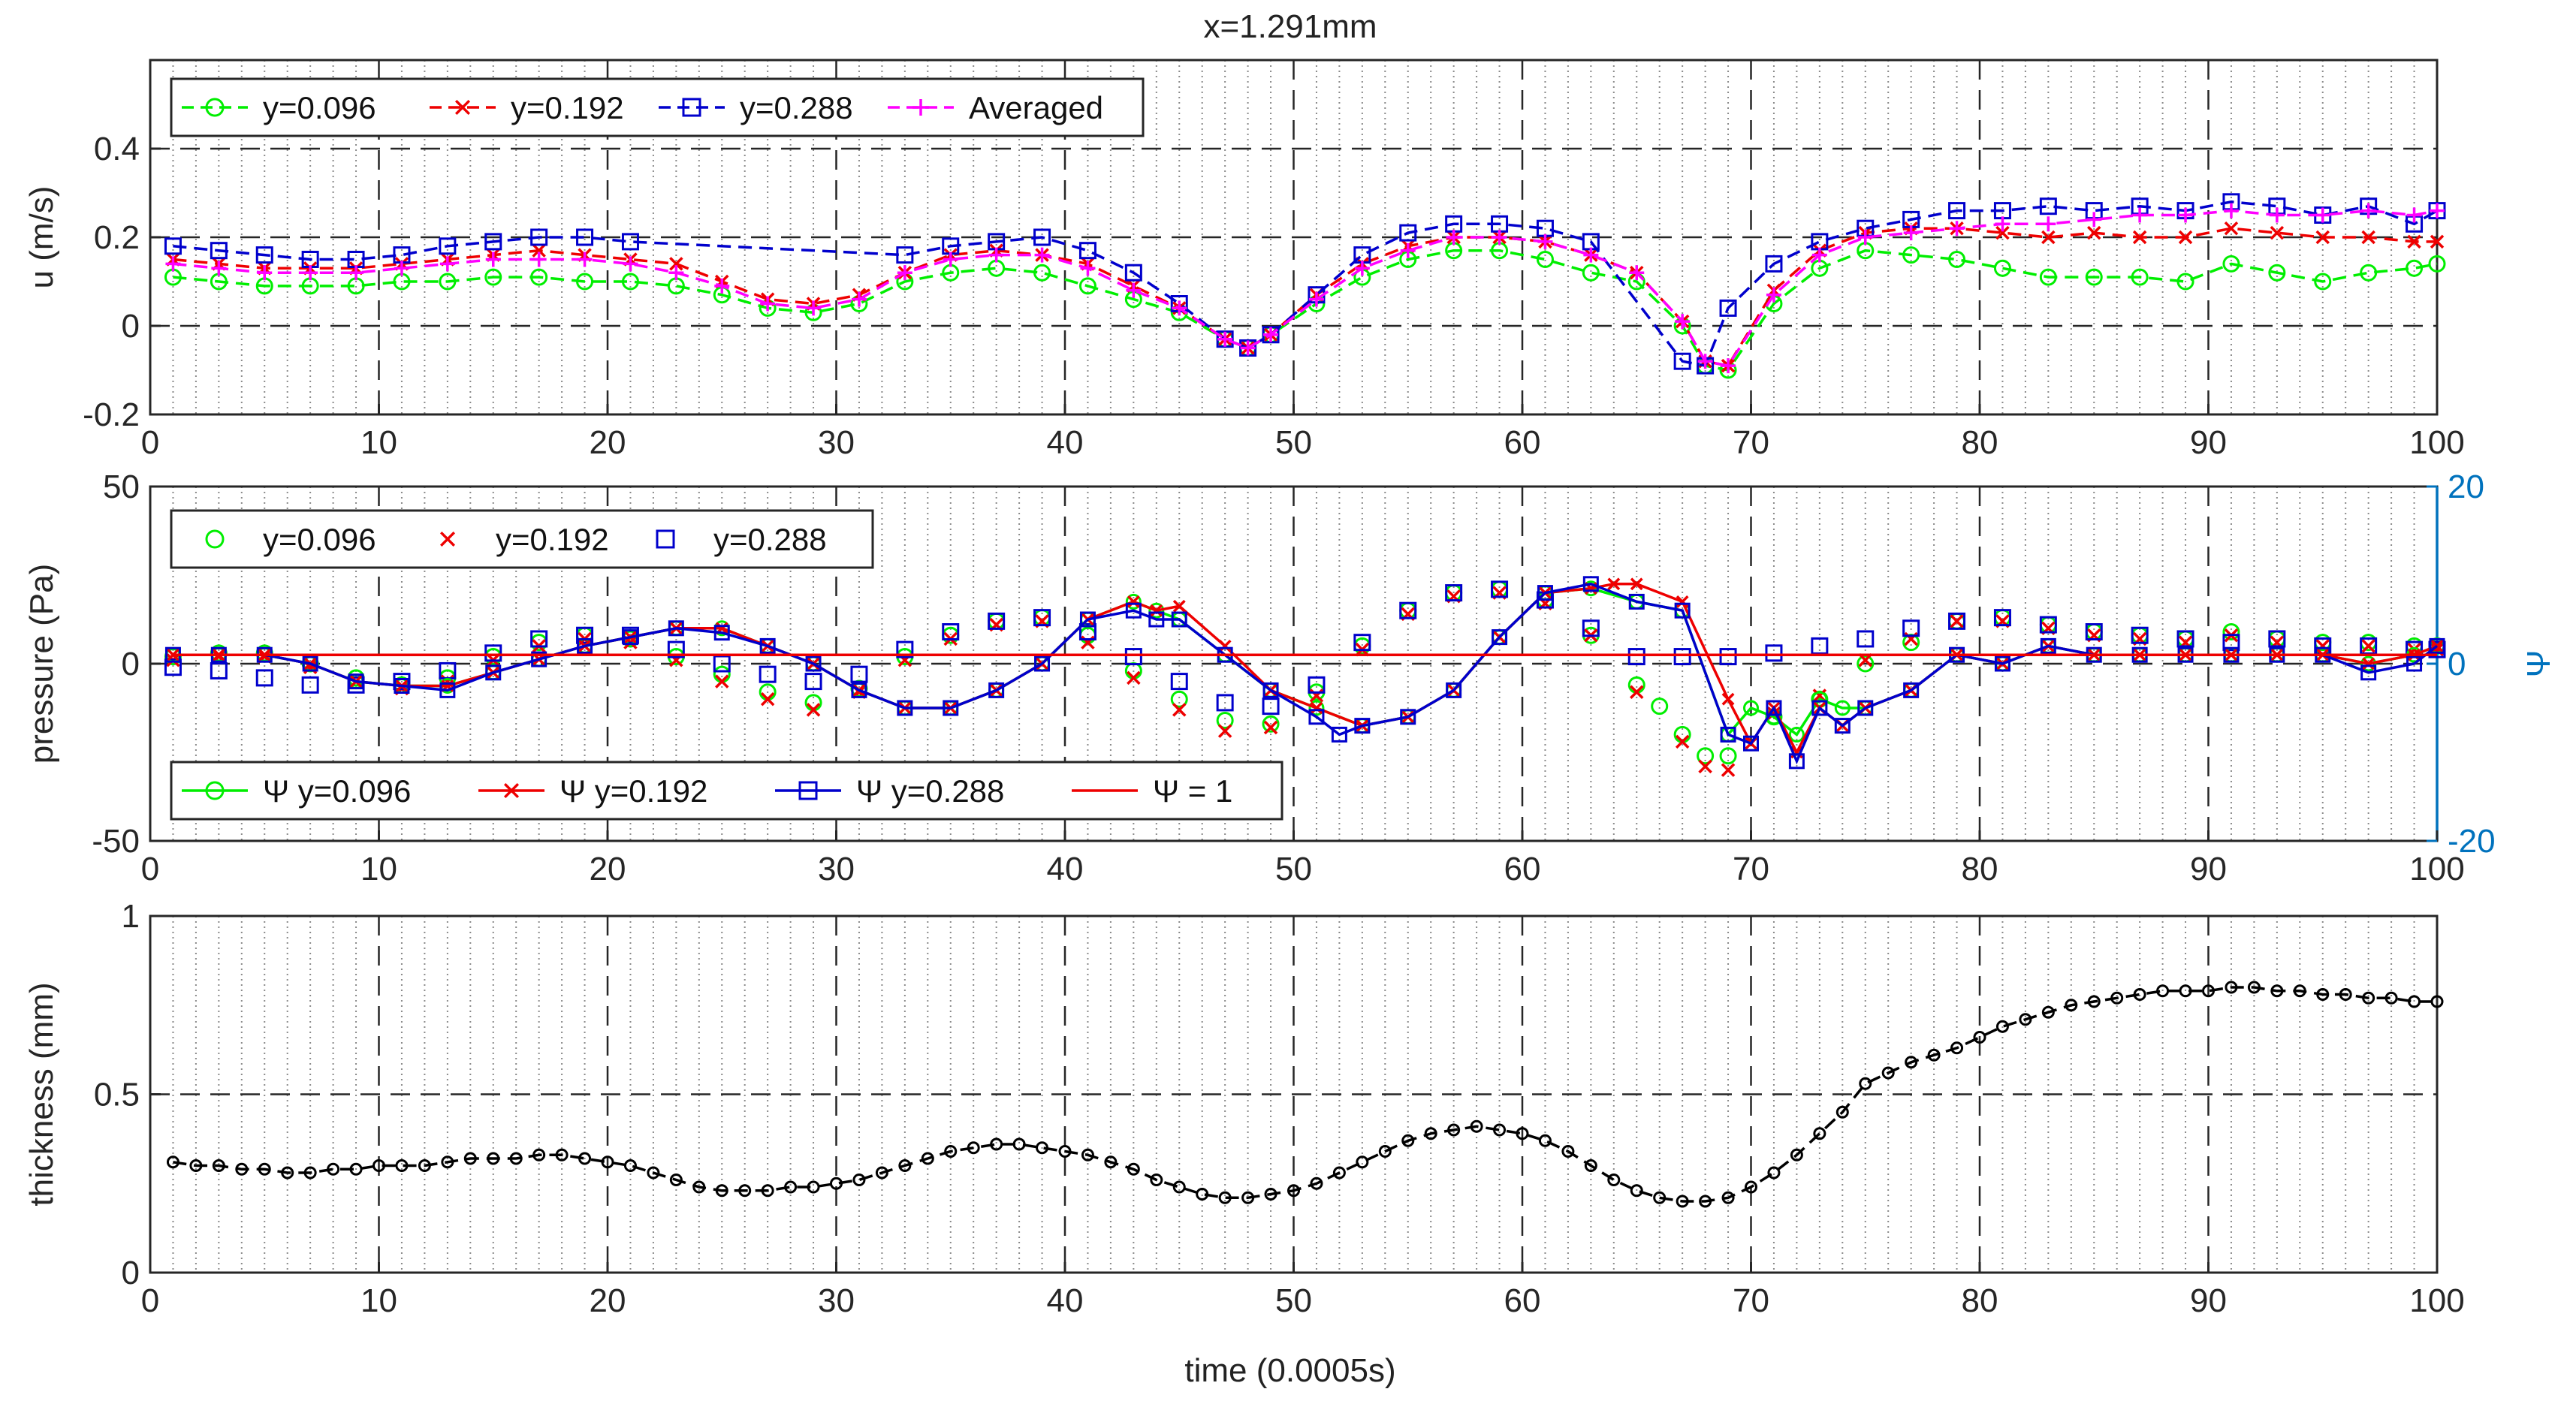 This screenshot has height=1401, width=2576. What do you see at coordinates (131, 664) in the screenshot?
I see `pressure-y-tick-label: 0` at bounding box center [131, 664].